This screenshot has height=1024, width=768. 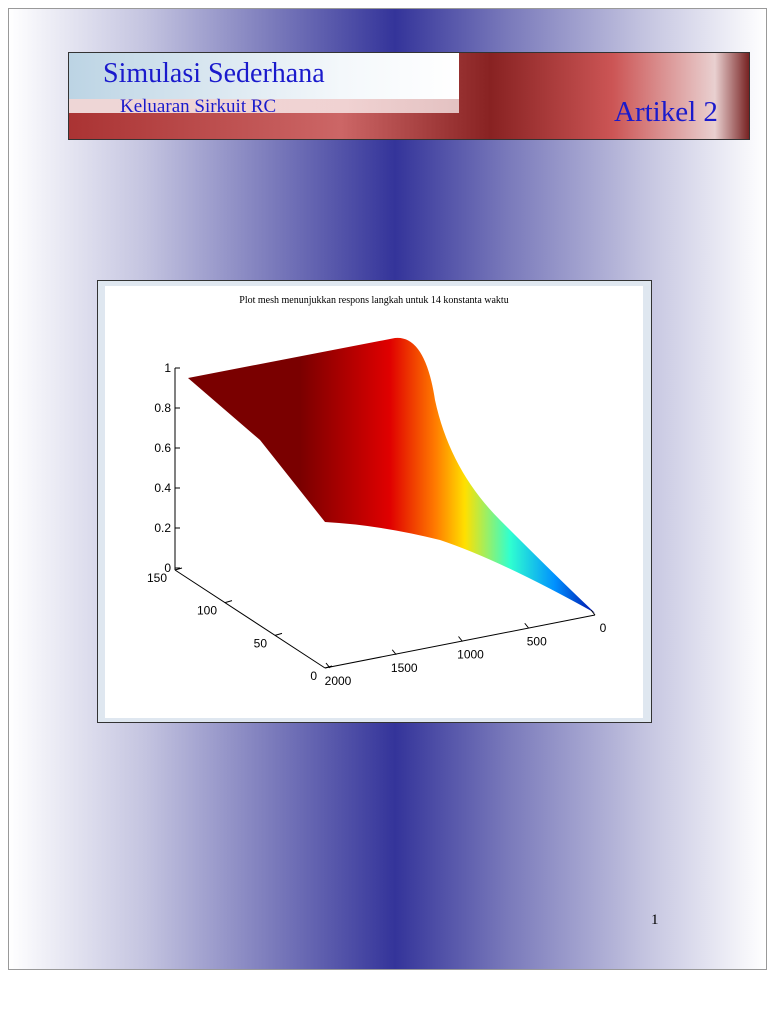 I want to click on z-tick-label: 0.4, so click(x=162, y=488).